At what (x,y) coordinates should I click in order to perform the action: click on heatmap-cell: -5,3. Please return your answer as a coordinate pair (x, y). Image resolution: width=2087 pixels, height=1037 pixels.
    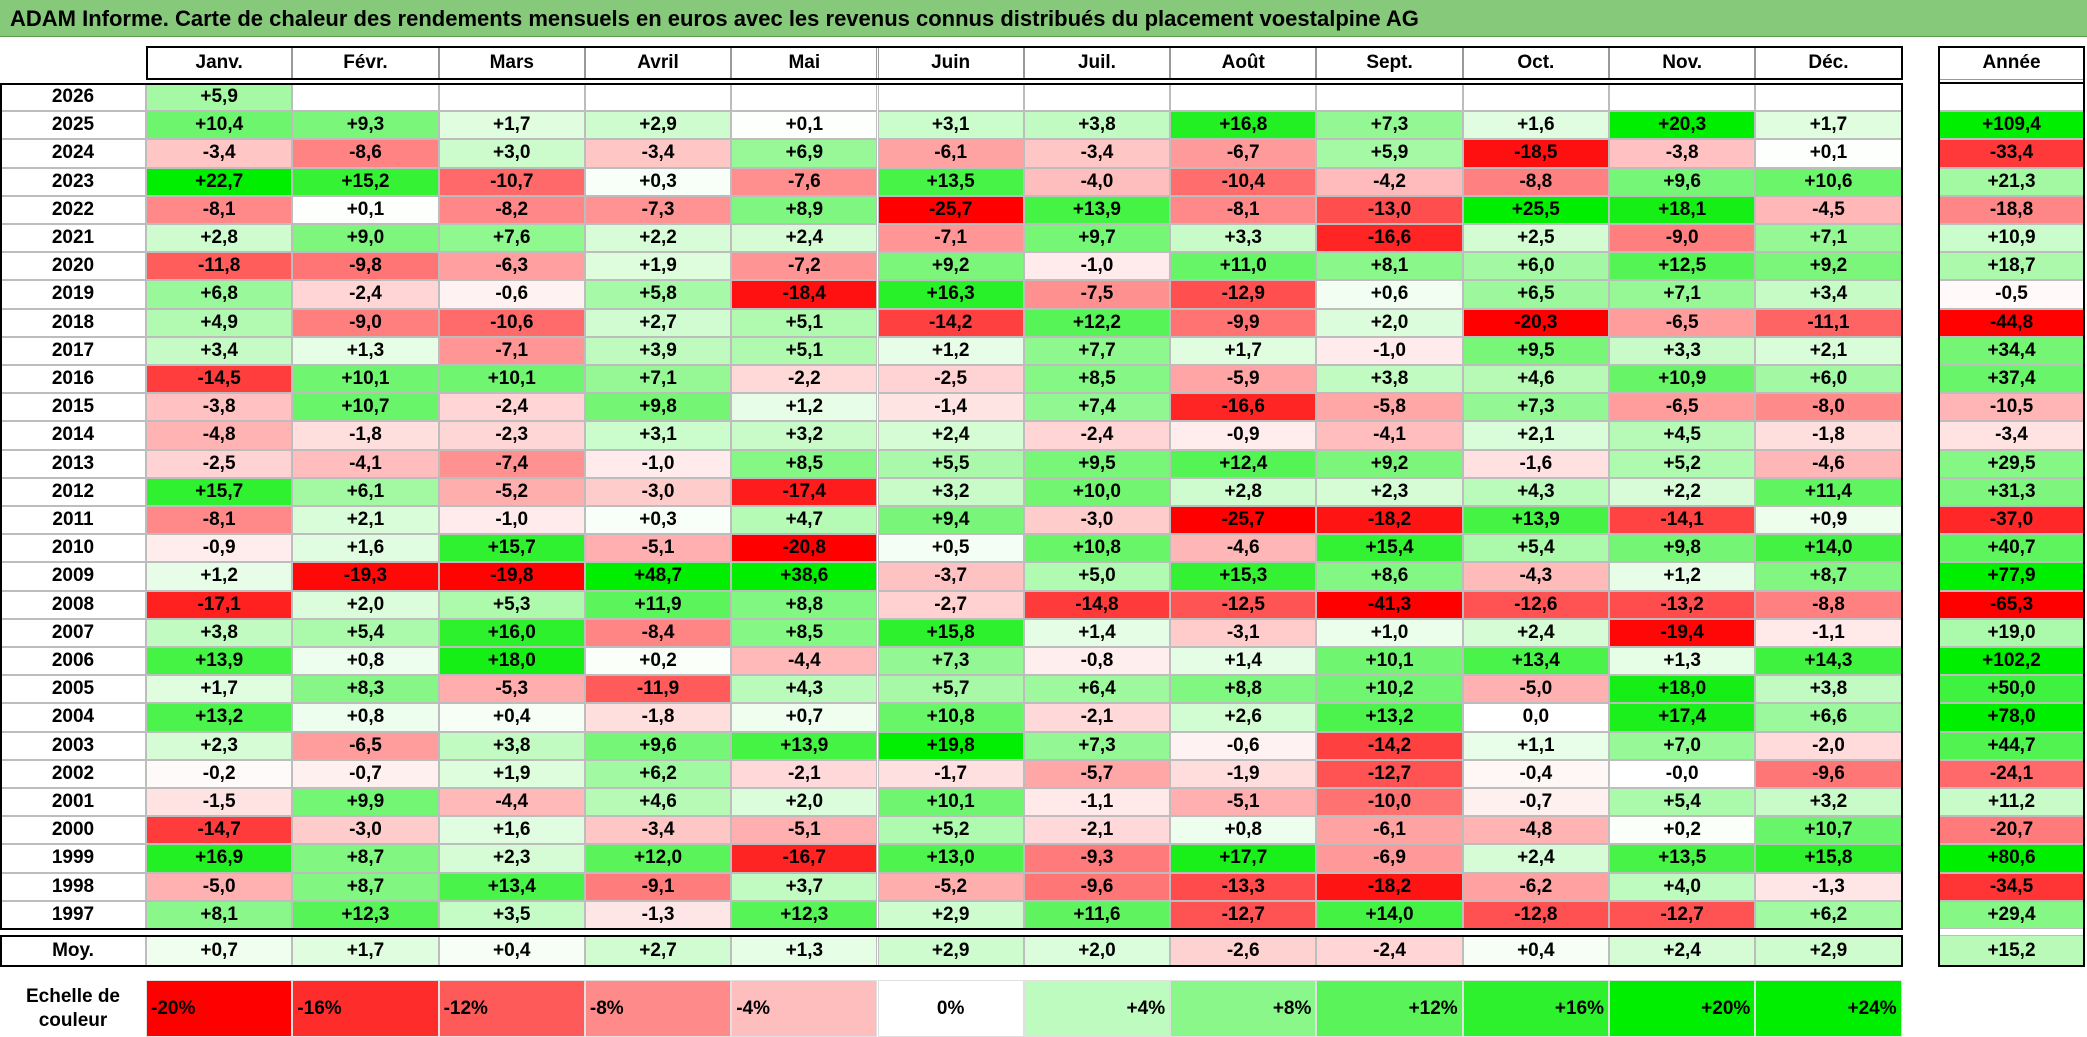
    Looking at the image, I should click on (511, 689).